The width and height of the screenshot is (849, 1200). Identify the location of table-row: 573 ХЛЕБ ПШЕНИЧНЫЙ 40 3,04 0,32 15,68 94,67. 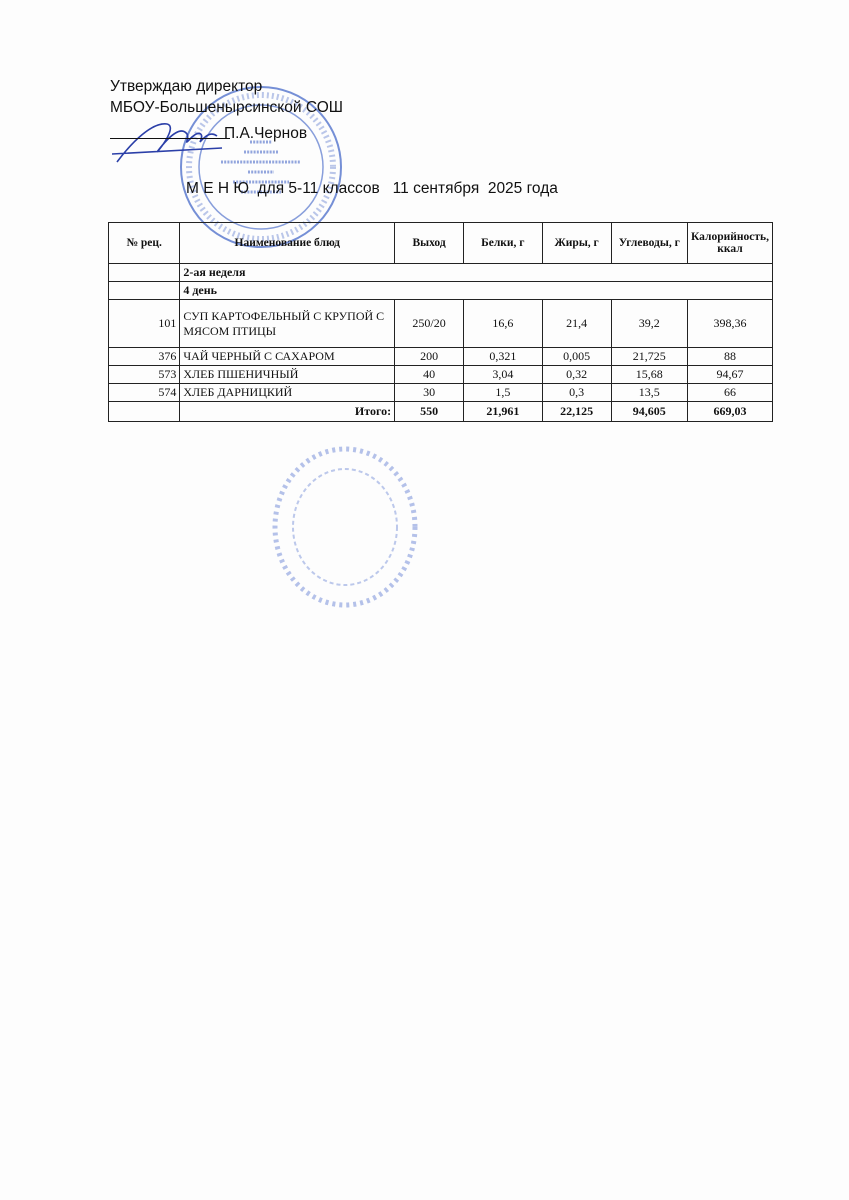
(440, 374).